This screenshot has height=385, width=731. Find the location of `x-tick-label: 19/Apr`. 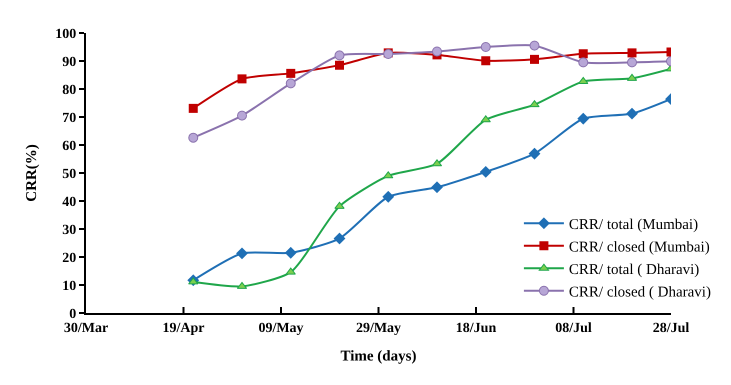

x-tick-label: 19/Apr is located at coordinates (183, 328).